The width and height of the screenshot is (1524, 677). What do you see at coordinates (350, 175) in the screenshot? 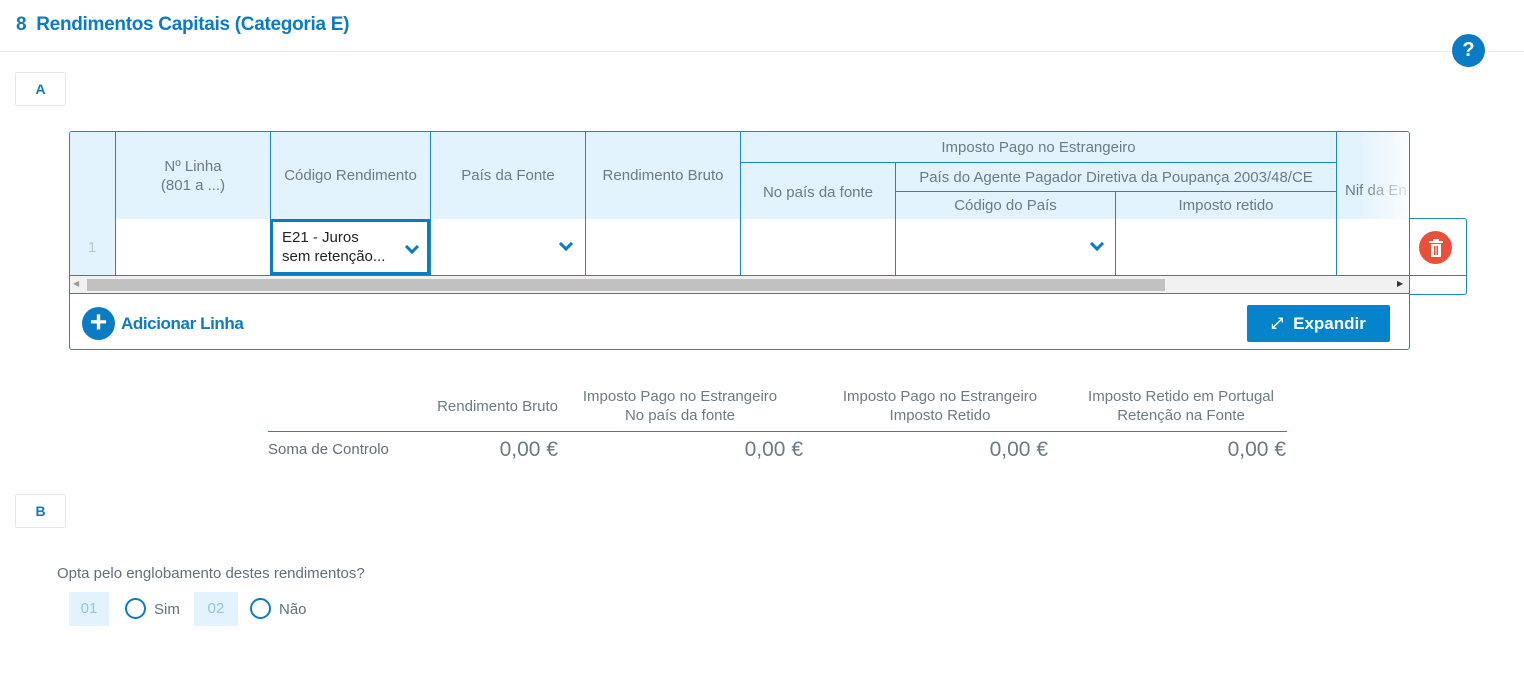
I see `col-codigo: Código Rendimento` at bounding box center [350, 175].